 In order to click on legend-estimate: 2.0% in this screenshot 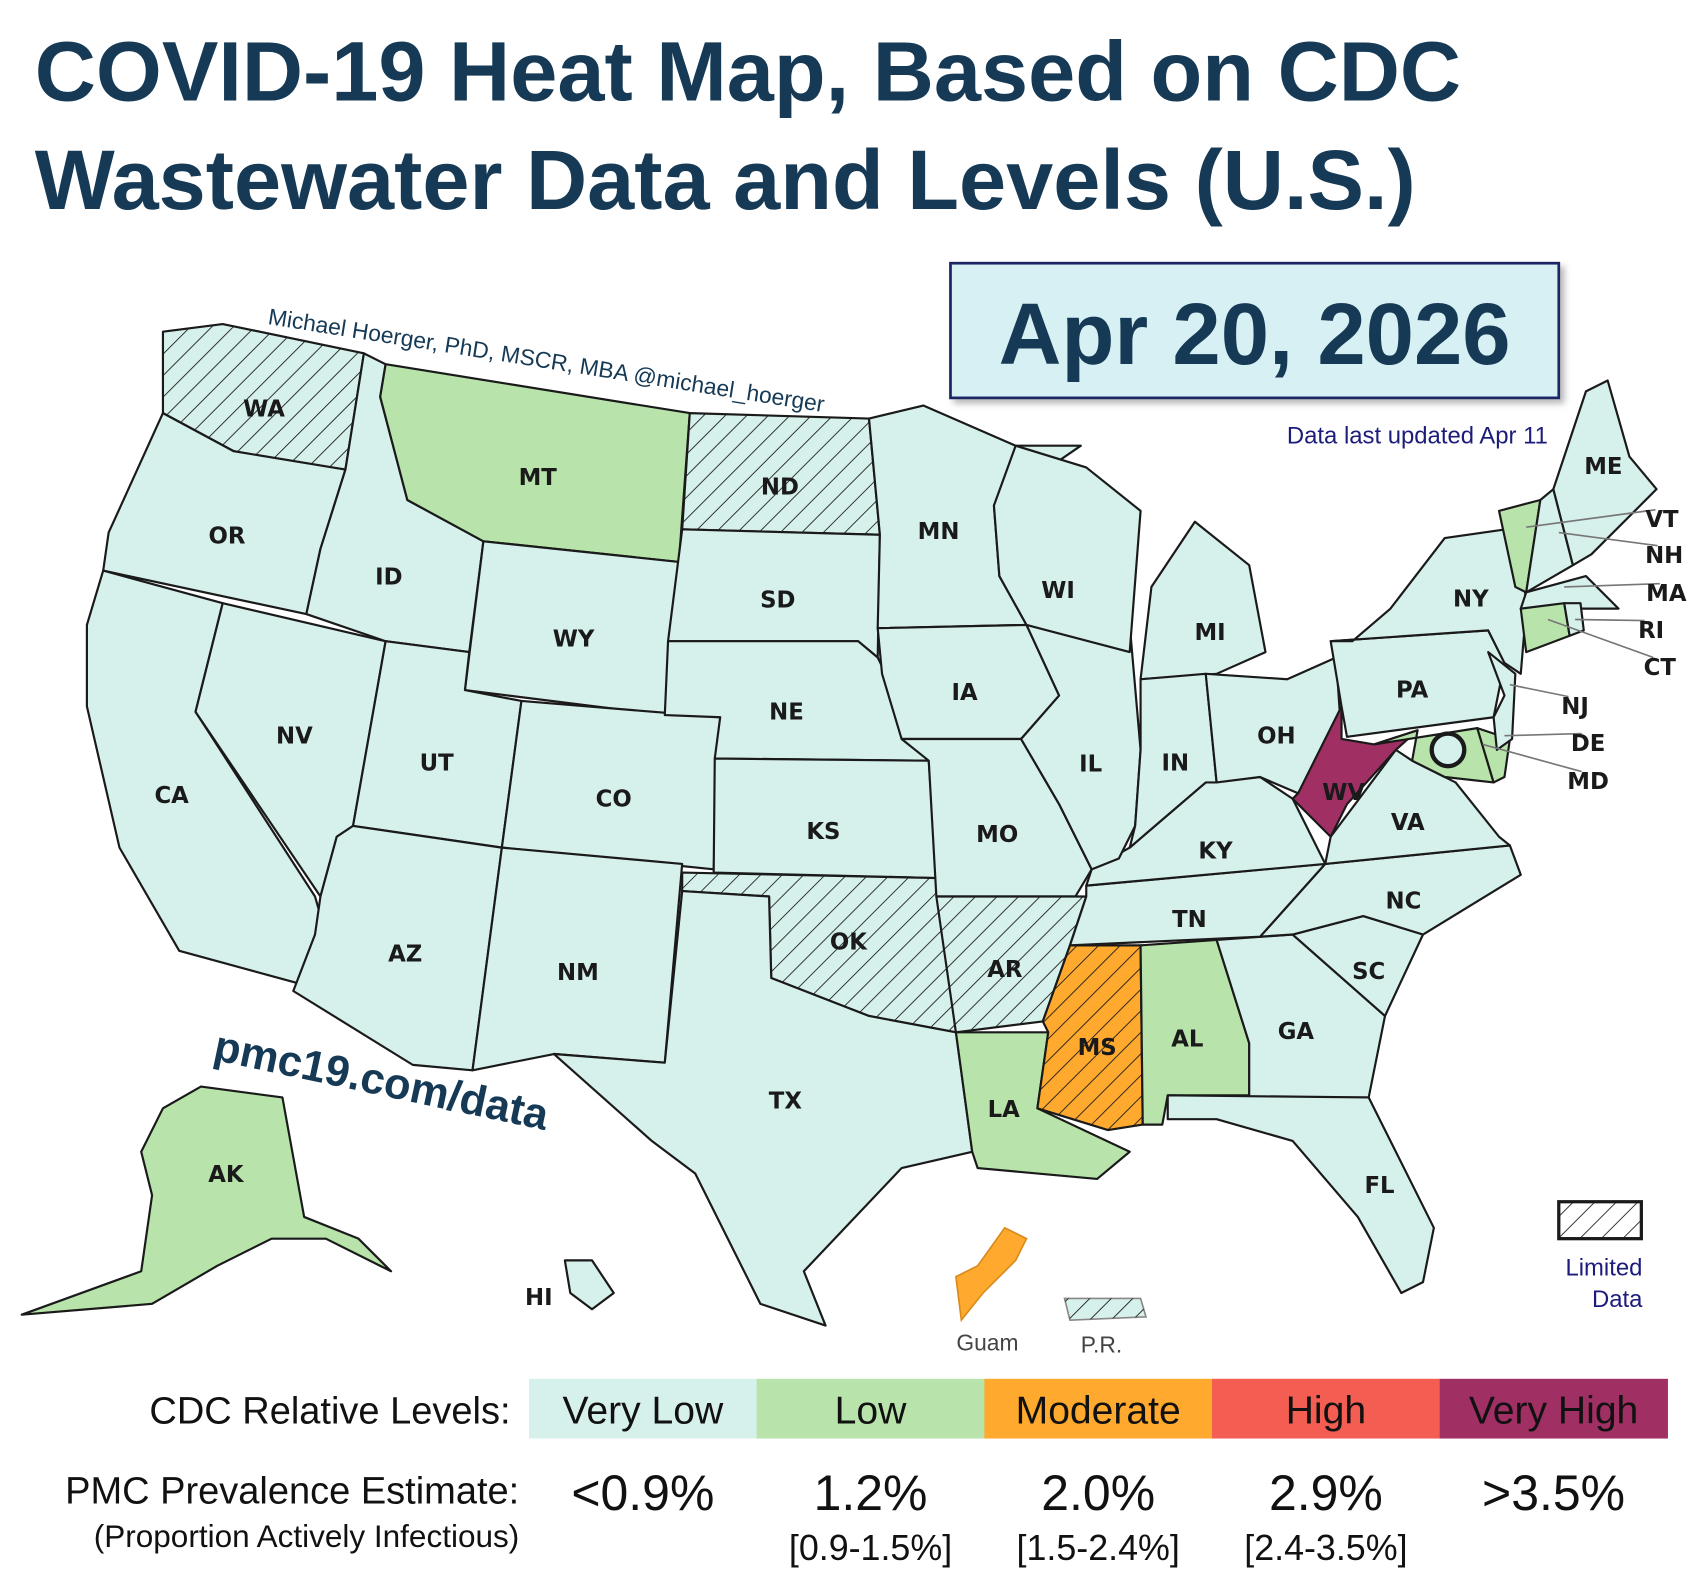, I will do `click(1098, 1493)`.